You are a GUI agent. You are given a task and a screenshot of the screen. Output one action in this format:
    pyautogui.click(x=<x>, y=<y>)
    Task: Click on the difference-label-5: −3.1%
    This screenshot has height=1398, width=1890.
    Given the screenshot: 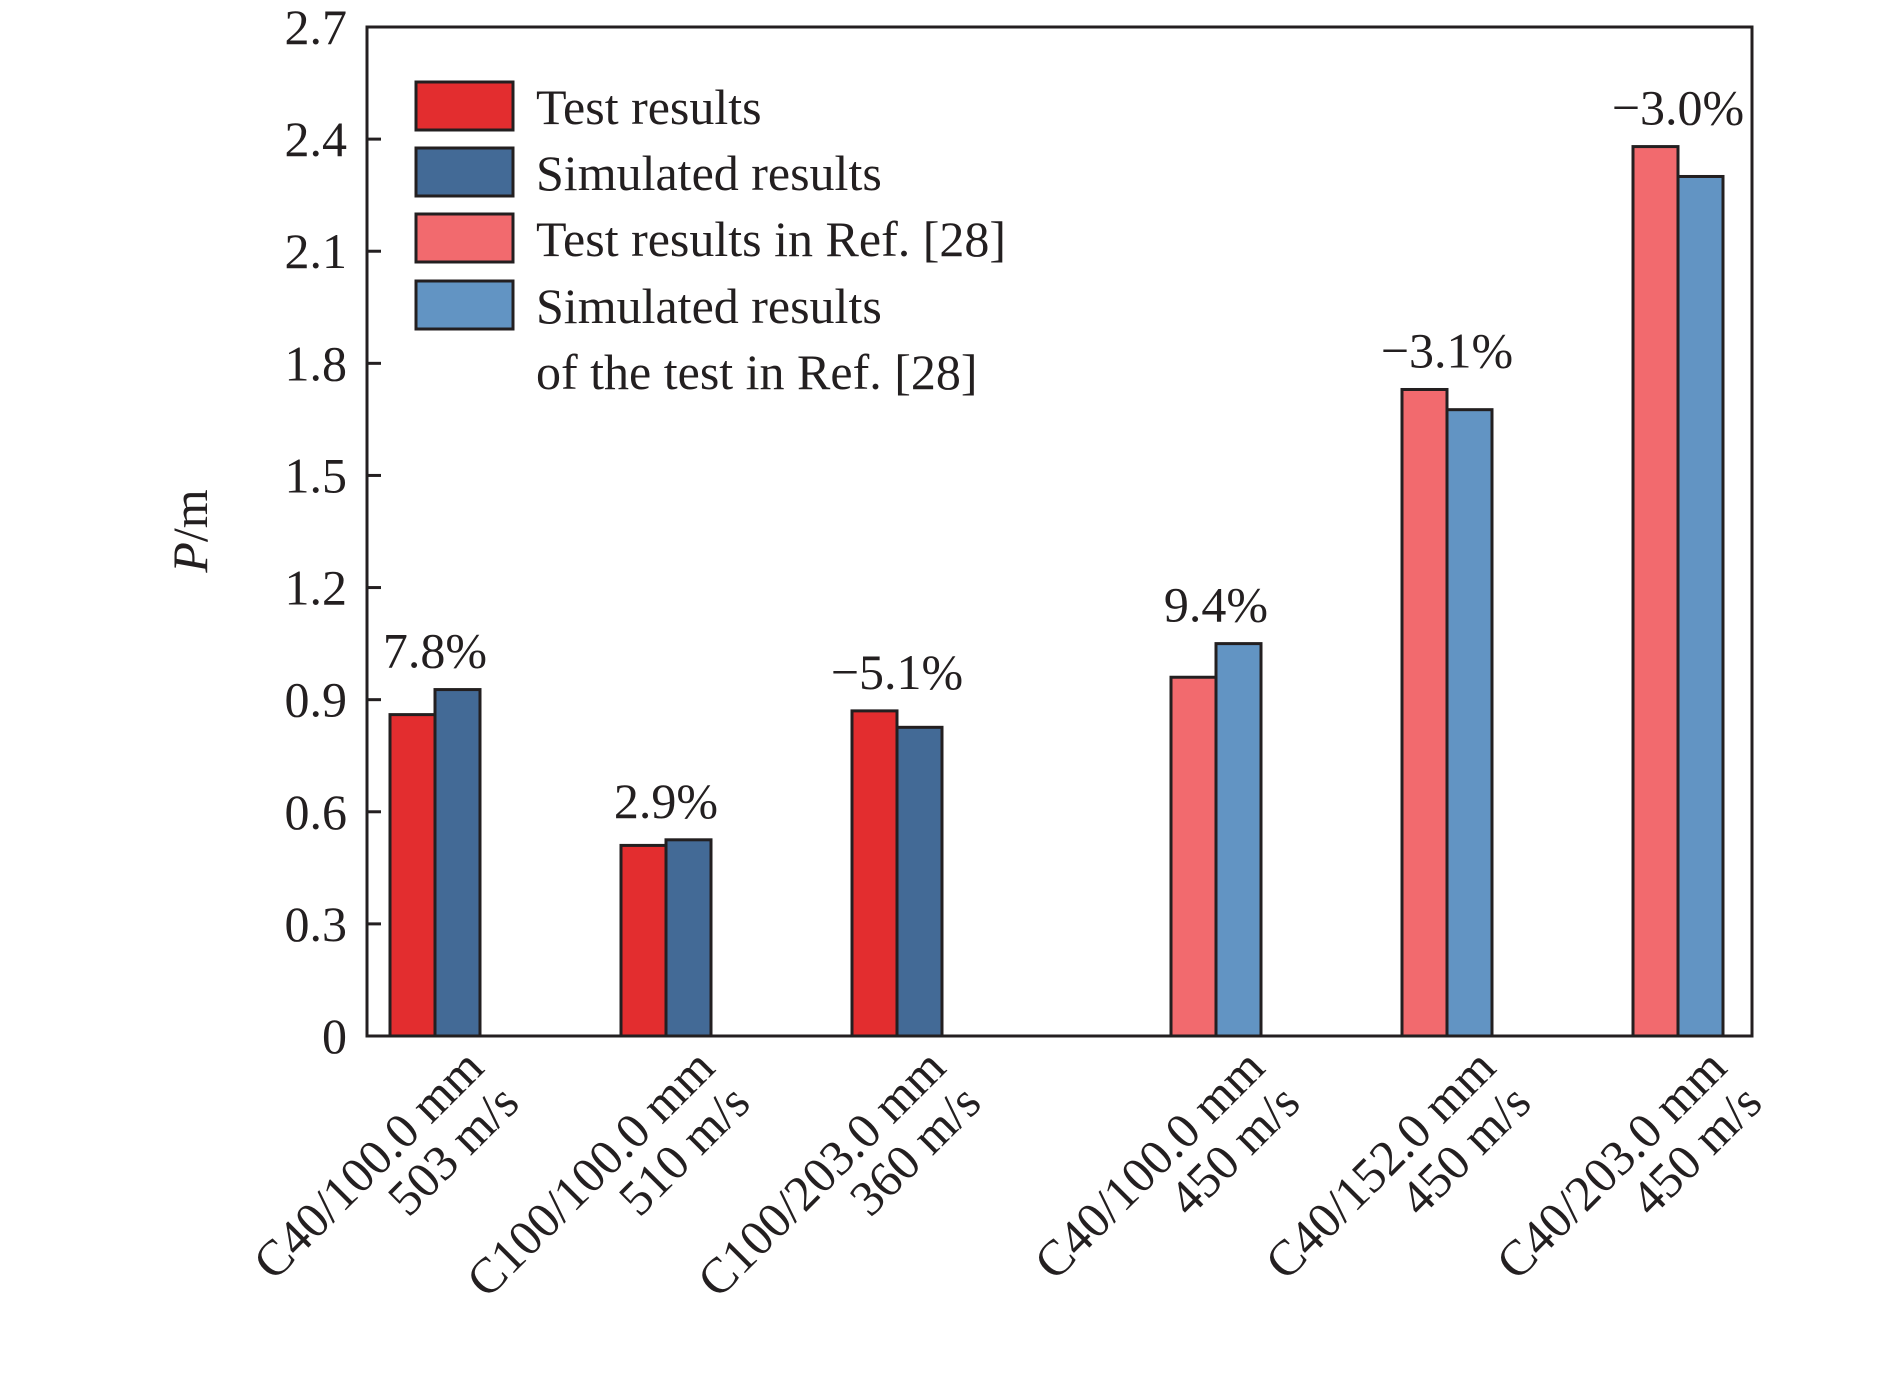 What is the action you would take?
    pyautogui.click(x=1447, y=350)
    